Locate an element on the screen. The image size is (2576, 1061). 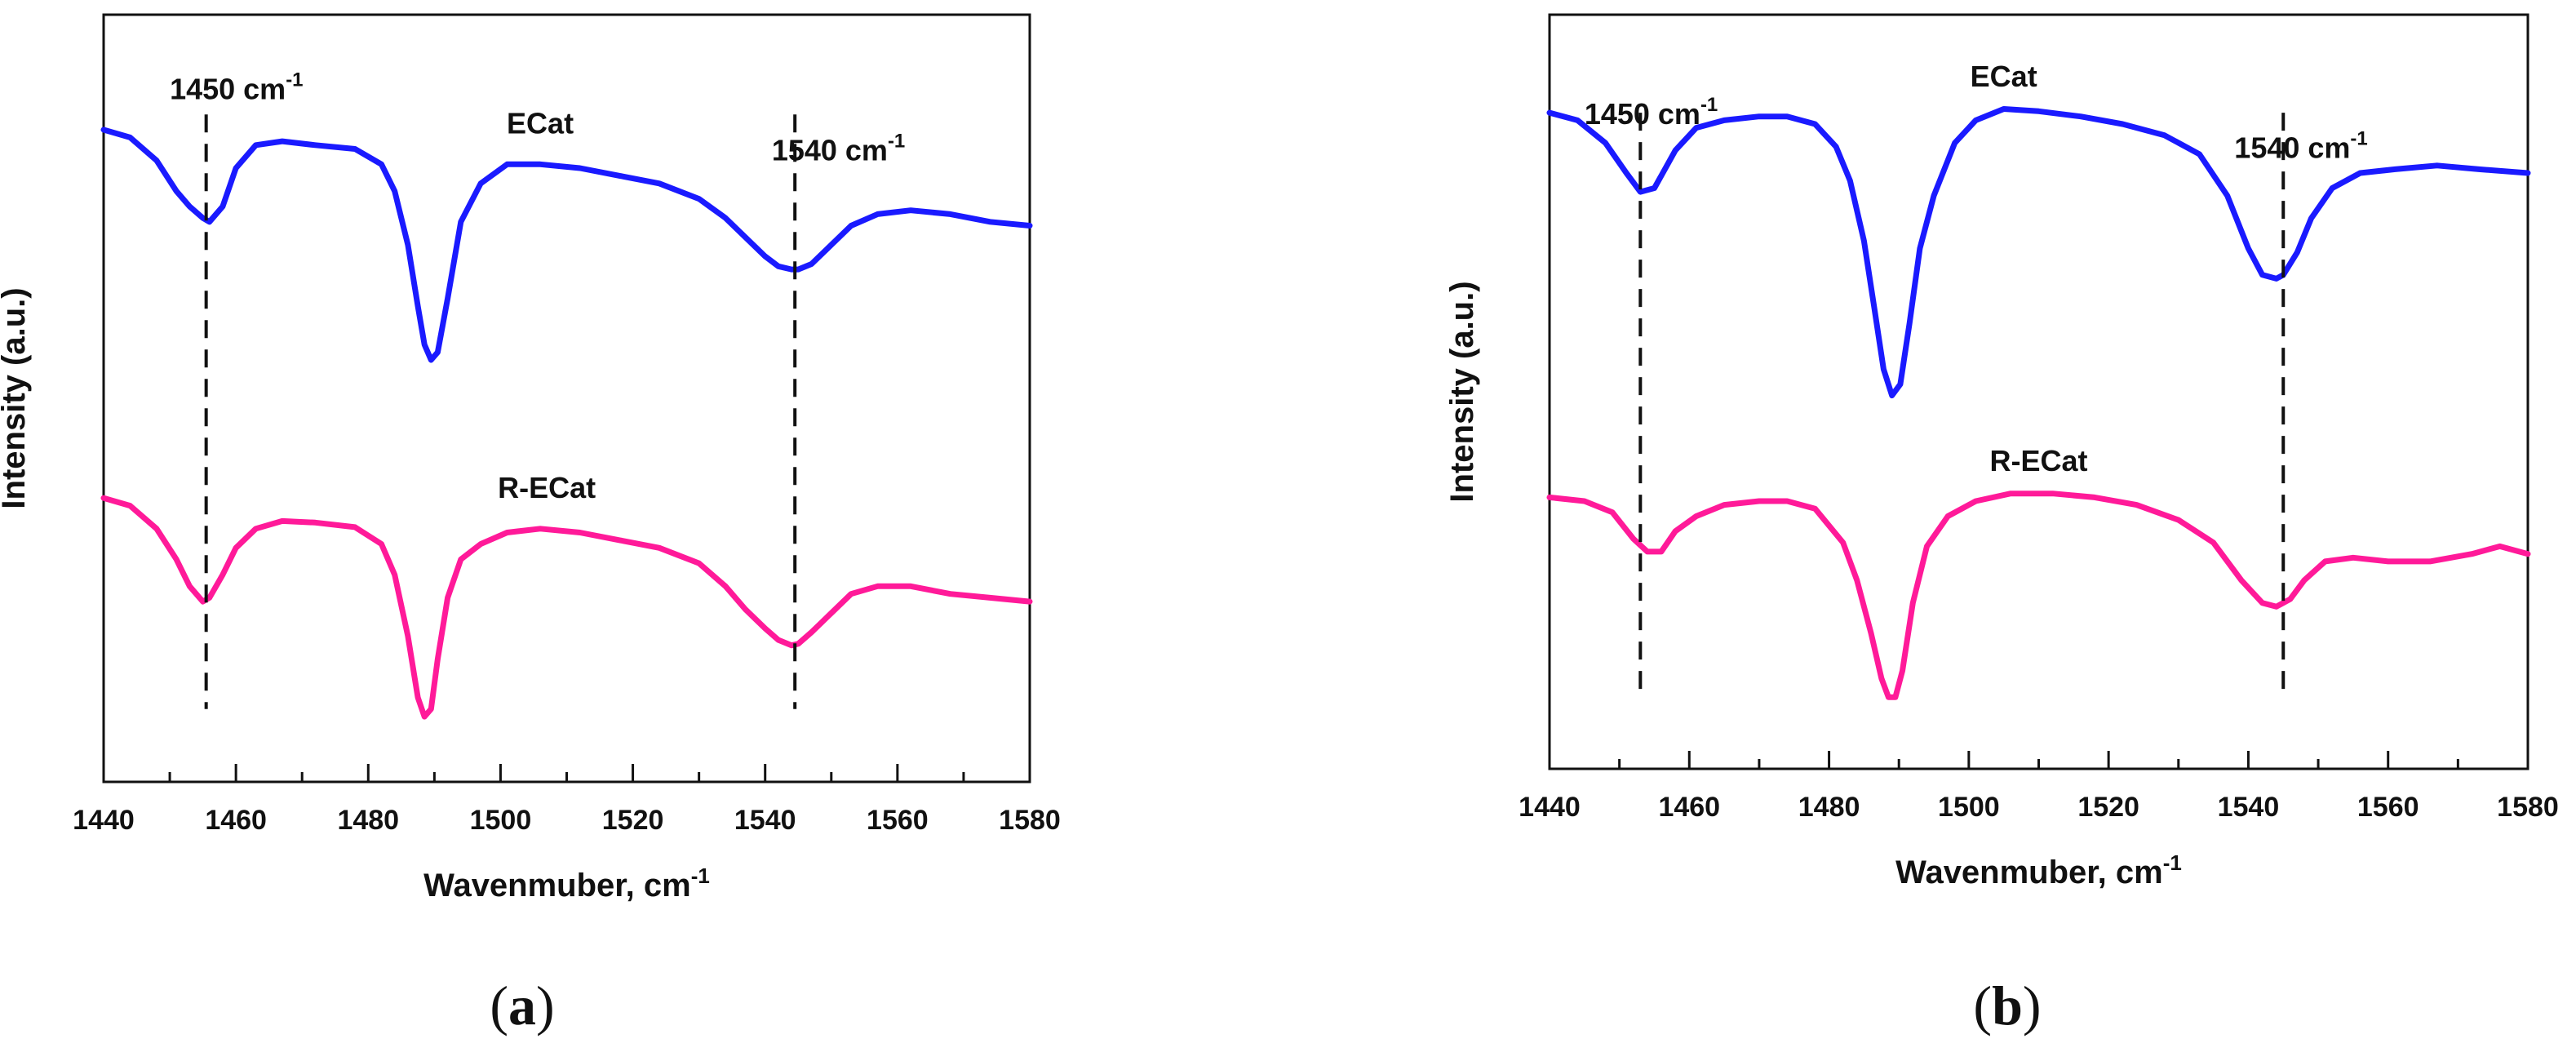
panel-a-x-axis-title: Wavenmuber, cm-1 is located at coordinates (566, 883).